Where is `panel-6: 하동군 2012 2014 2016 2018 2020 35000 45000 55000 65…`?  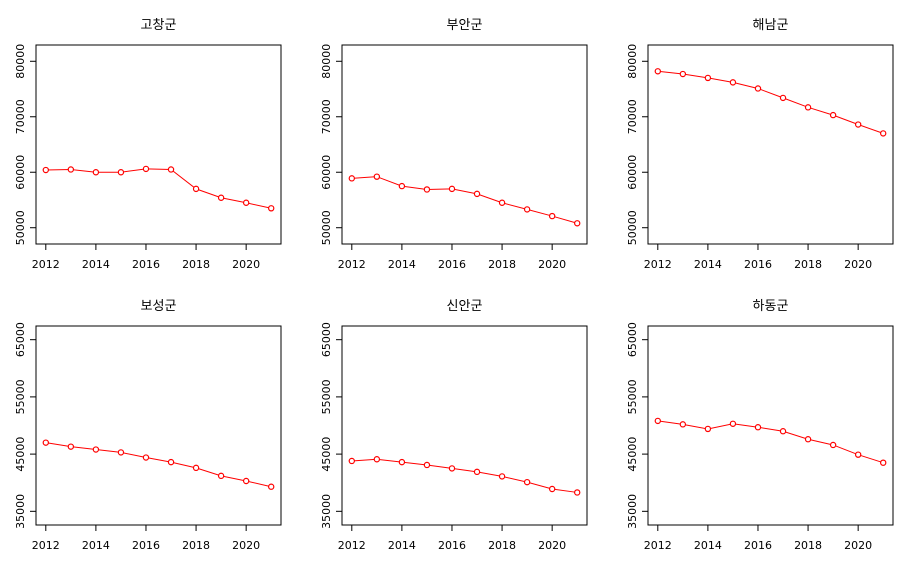 panel-6: 하동군 2012 2014 2016 2018 2020 35000 45000 55000 65… is located at coordinates (760, 425).